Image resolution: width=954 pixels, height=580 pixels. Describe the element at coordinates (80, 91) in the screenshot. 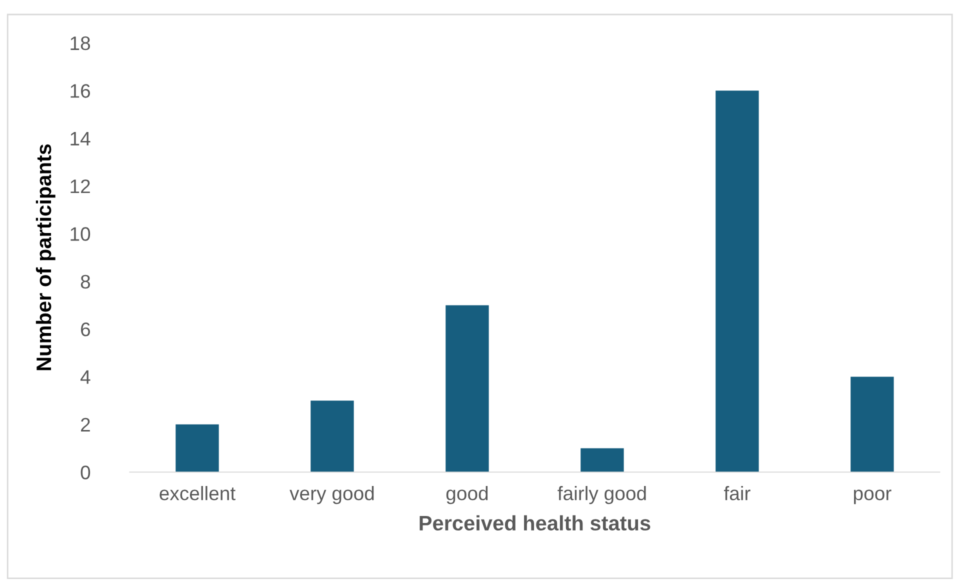

I see `y-tick-label: 16` at that location.